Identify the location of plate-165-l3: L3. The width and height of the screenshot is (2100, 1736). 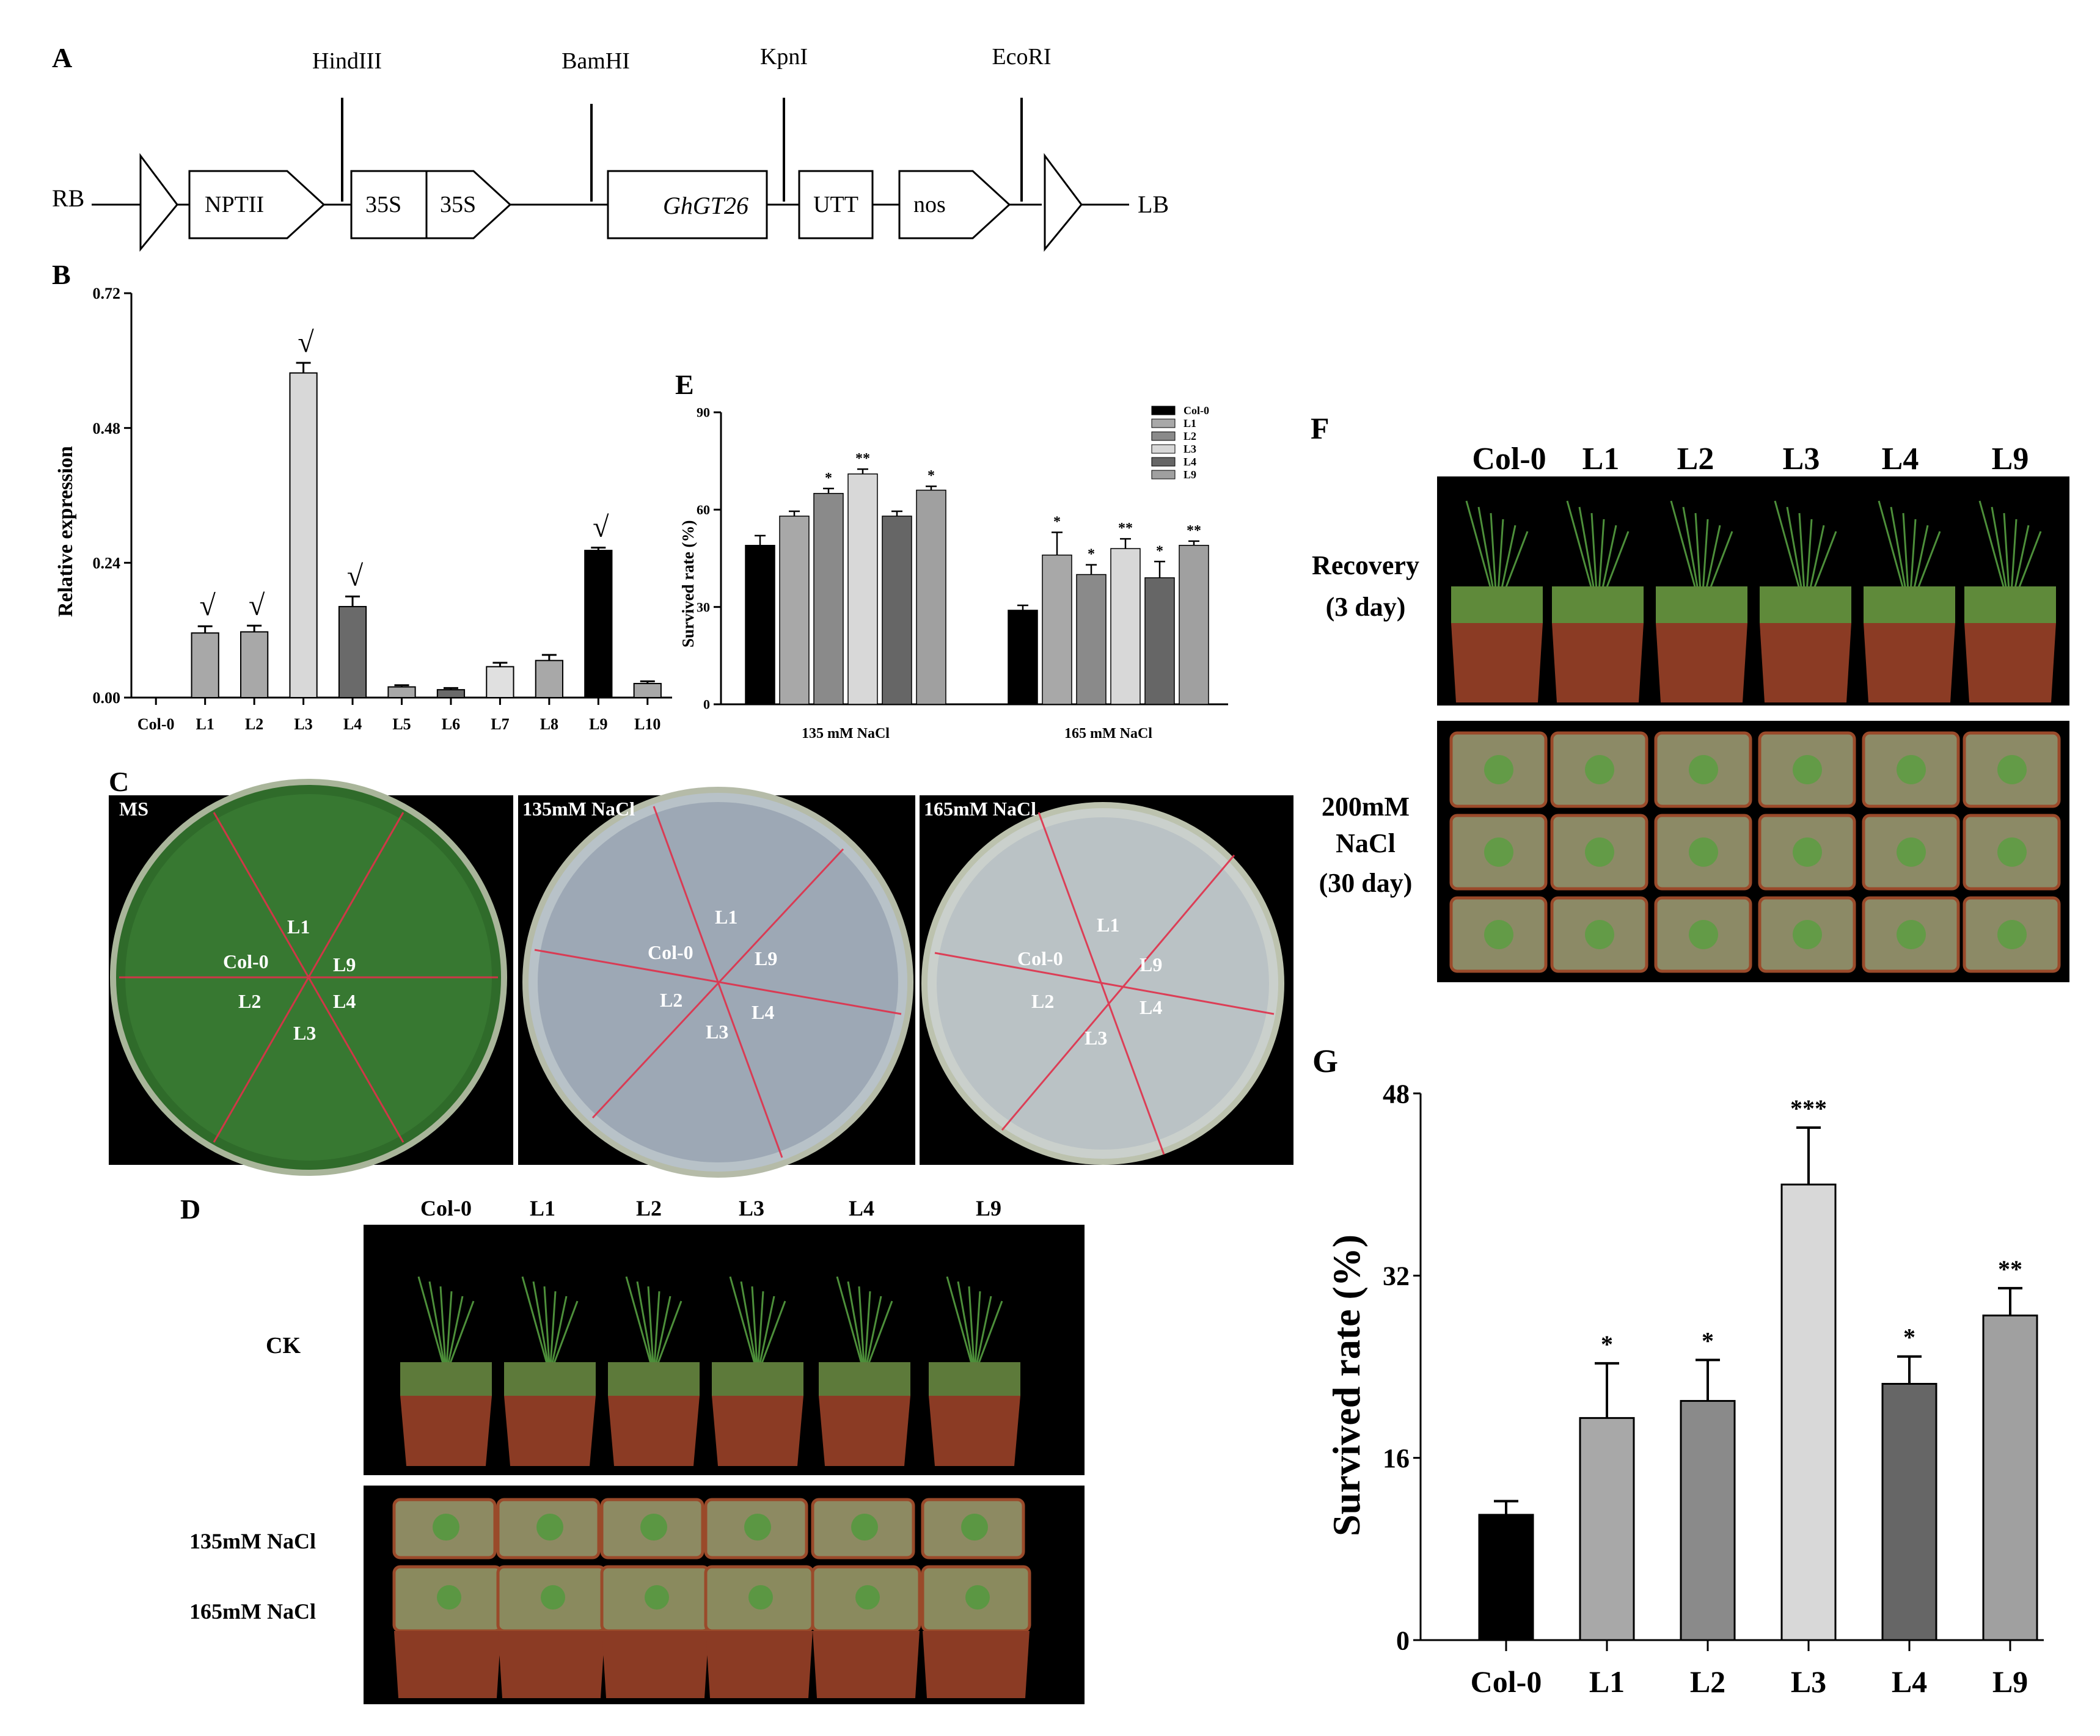
(1096, 1038).